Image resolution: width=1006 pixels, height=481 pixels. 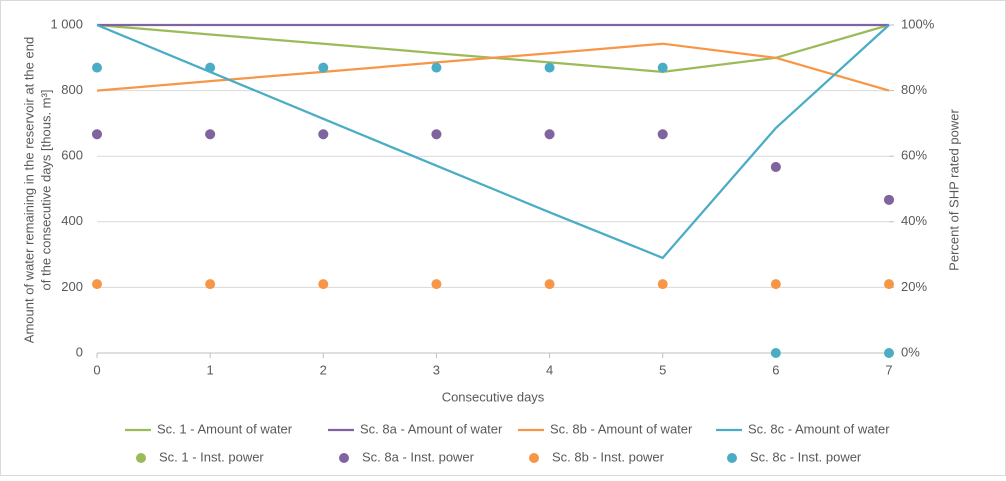 I want to click on y2-tick-label: 80%, so click(x=914, y=89).